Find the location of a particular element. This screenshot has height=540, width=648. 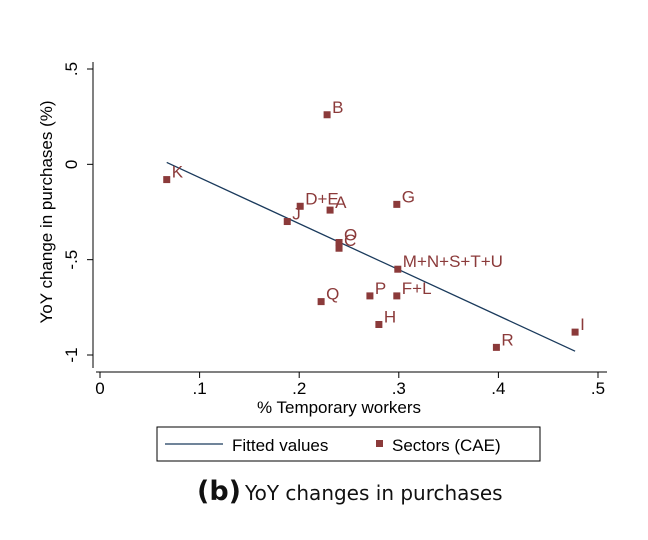

sector-label: P is located at coordinates (380, 288).